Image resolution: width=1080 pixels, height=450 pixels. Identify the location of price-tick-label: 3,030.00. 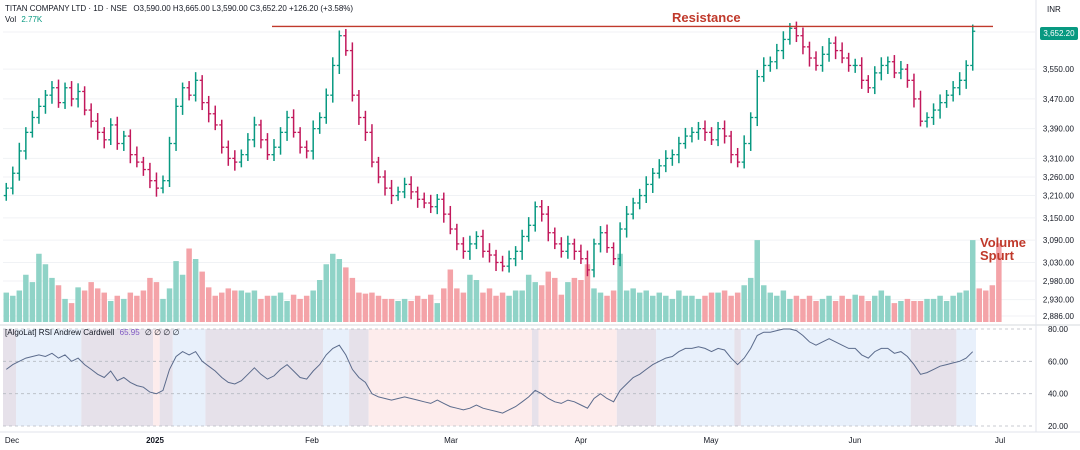
(1059, 262).